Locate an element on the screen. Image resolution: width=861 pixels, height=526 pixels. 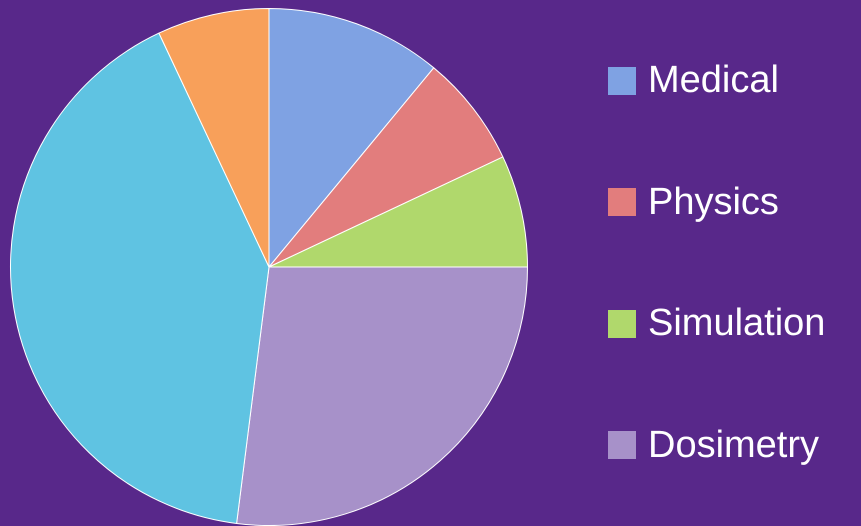
legend-label: Physics is located at coordinates (713, 202).